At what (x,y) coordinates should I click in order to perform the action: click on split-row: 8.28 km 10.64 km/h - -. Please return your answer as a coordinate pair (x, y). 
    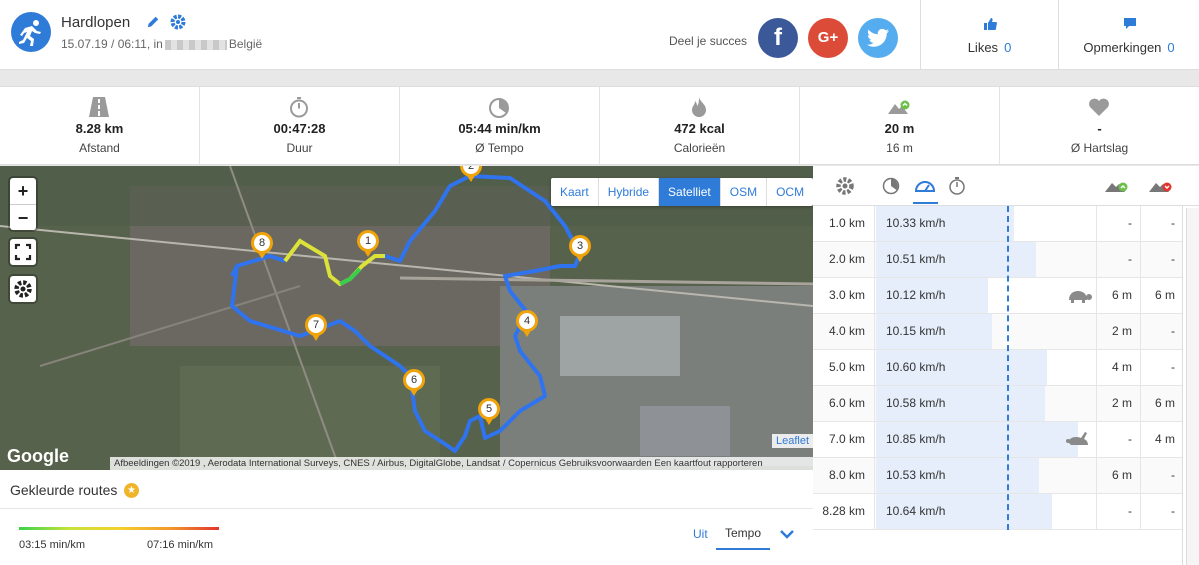
    Looking at the image, I should click on (998, 512).